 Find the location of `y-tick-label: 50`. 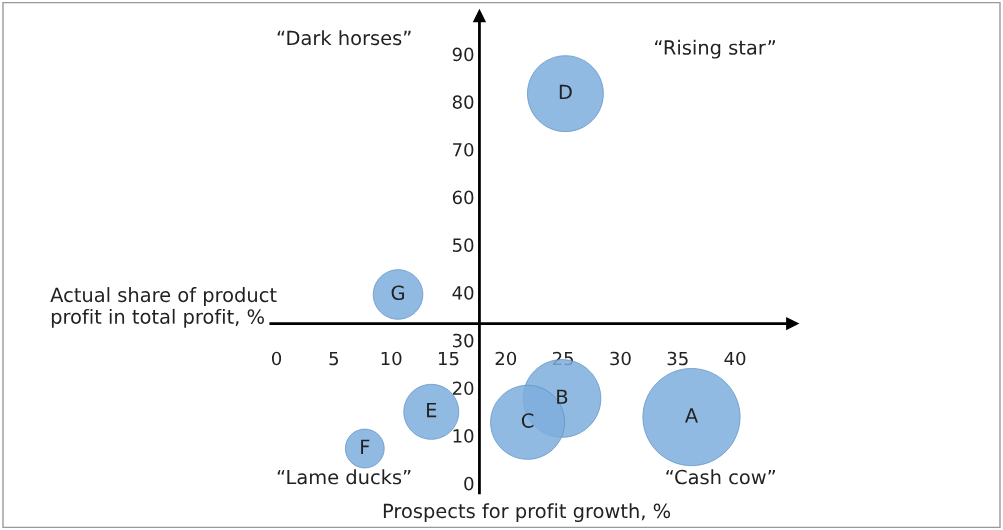

y-tick-label: 50 is located at coordinates (463, 245).